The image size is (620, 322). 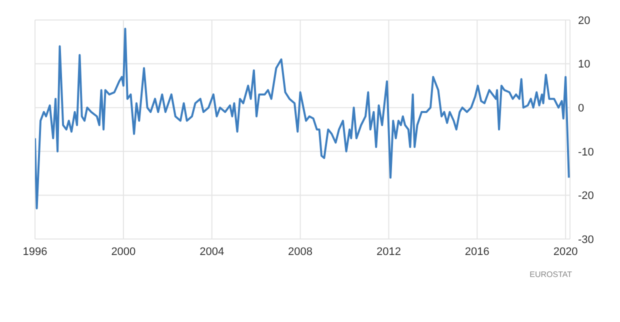 I want to click on y-tick-label: 10, so click(x=584, y=64).